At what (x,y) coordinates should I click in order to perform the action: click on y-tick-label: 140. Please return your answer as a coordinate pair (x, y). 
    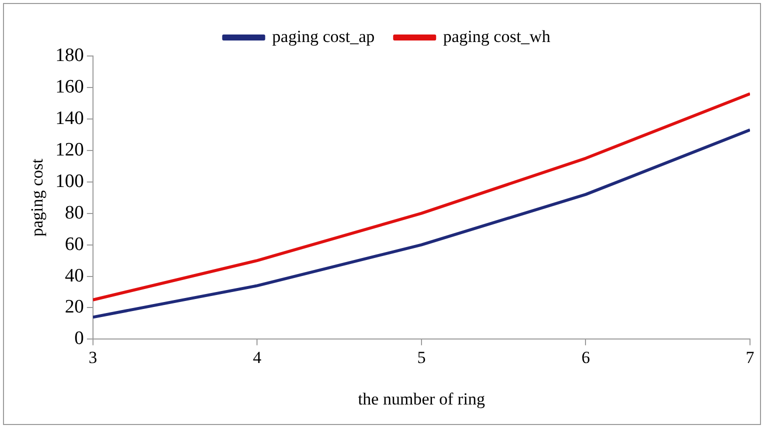
    Looking at the image, I should click on (69, 118).